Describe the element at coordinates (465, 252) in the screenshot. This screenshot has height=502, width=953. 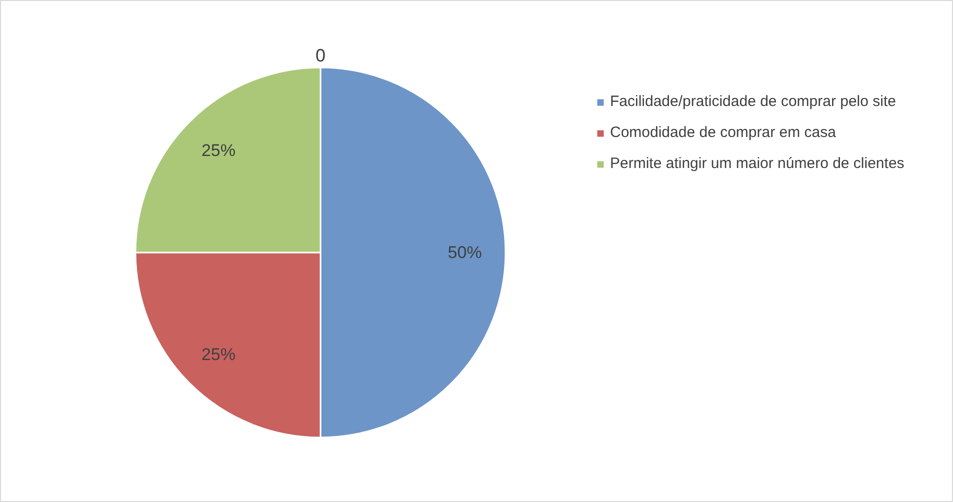
I see `data-label: 50%` at that location.